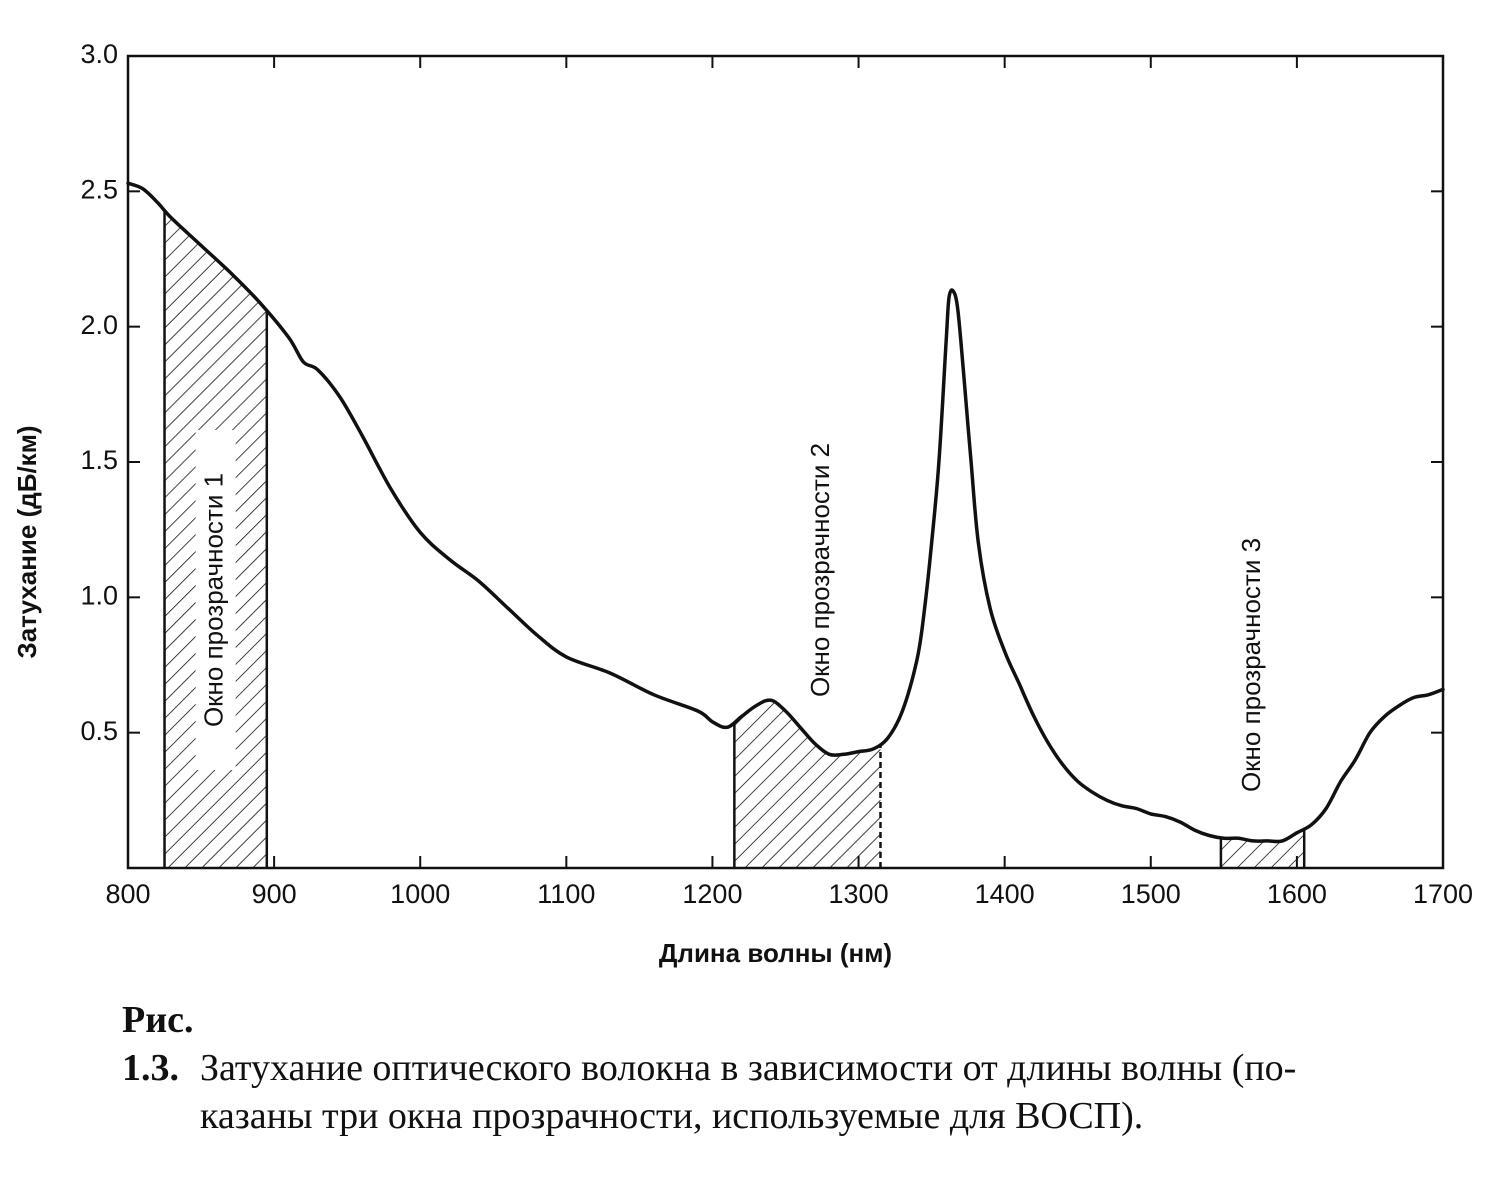 The width and height of the screenshot is (1500, 1200). Describe the element at coordinates (1297, 894) in the screenshot. I see `x-tick-label: 1600` at that location.